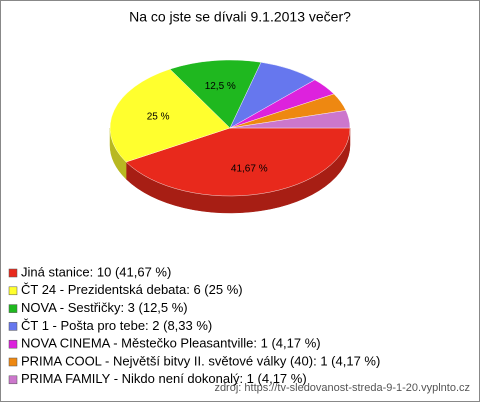 This screenshot has height=402, width=480. What do you see at coordinates (220, 86) in the screenshot?
I see `slice-label: 12,5 %` at bounding box center [220, 86].